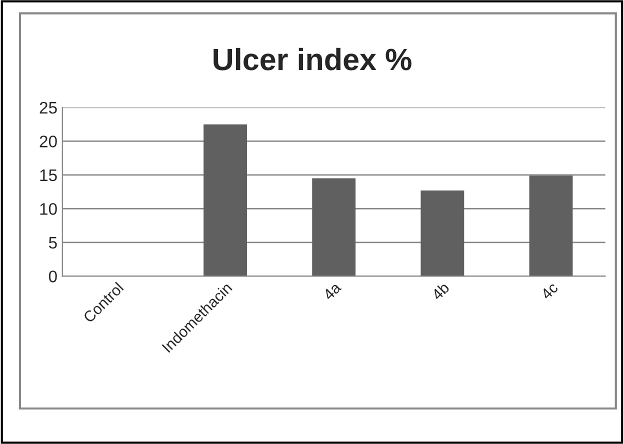 This screenshot has height=444, width=624. What do you see at coordinates (48, 142) in the screenshot?
I see `y-tick-label: 20` at bounding box center [48, 142].